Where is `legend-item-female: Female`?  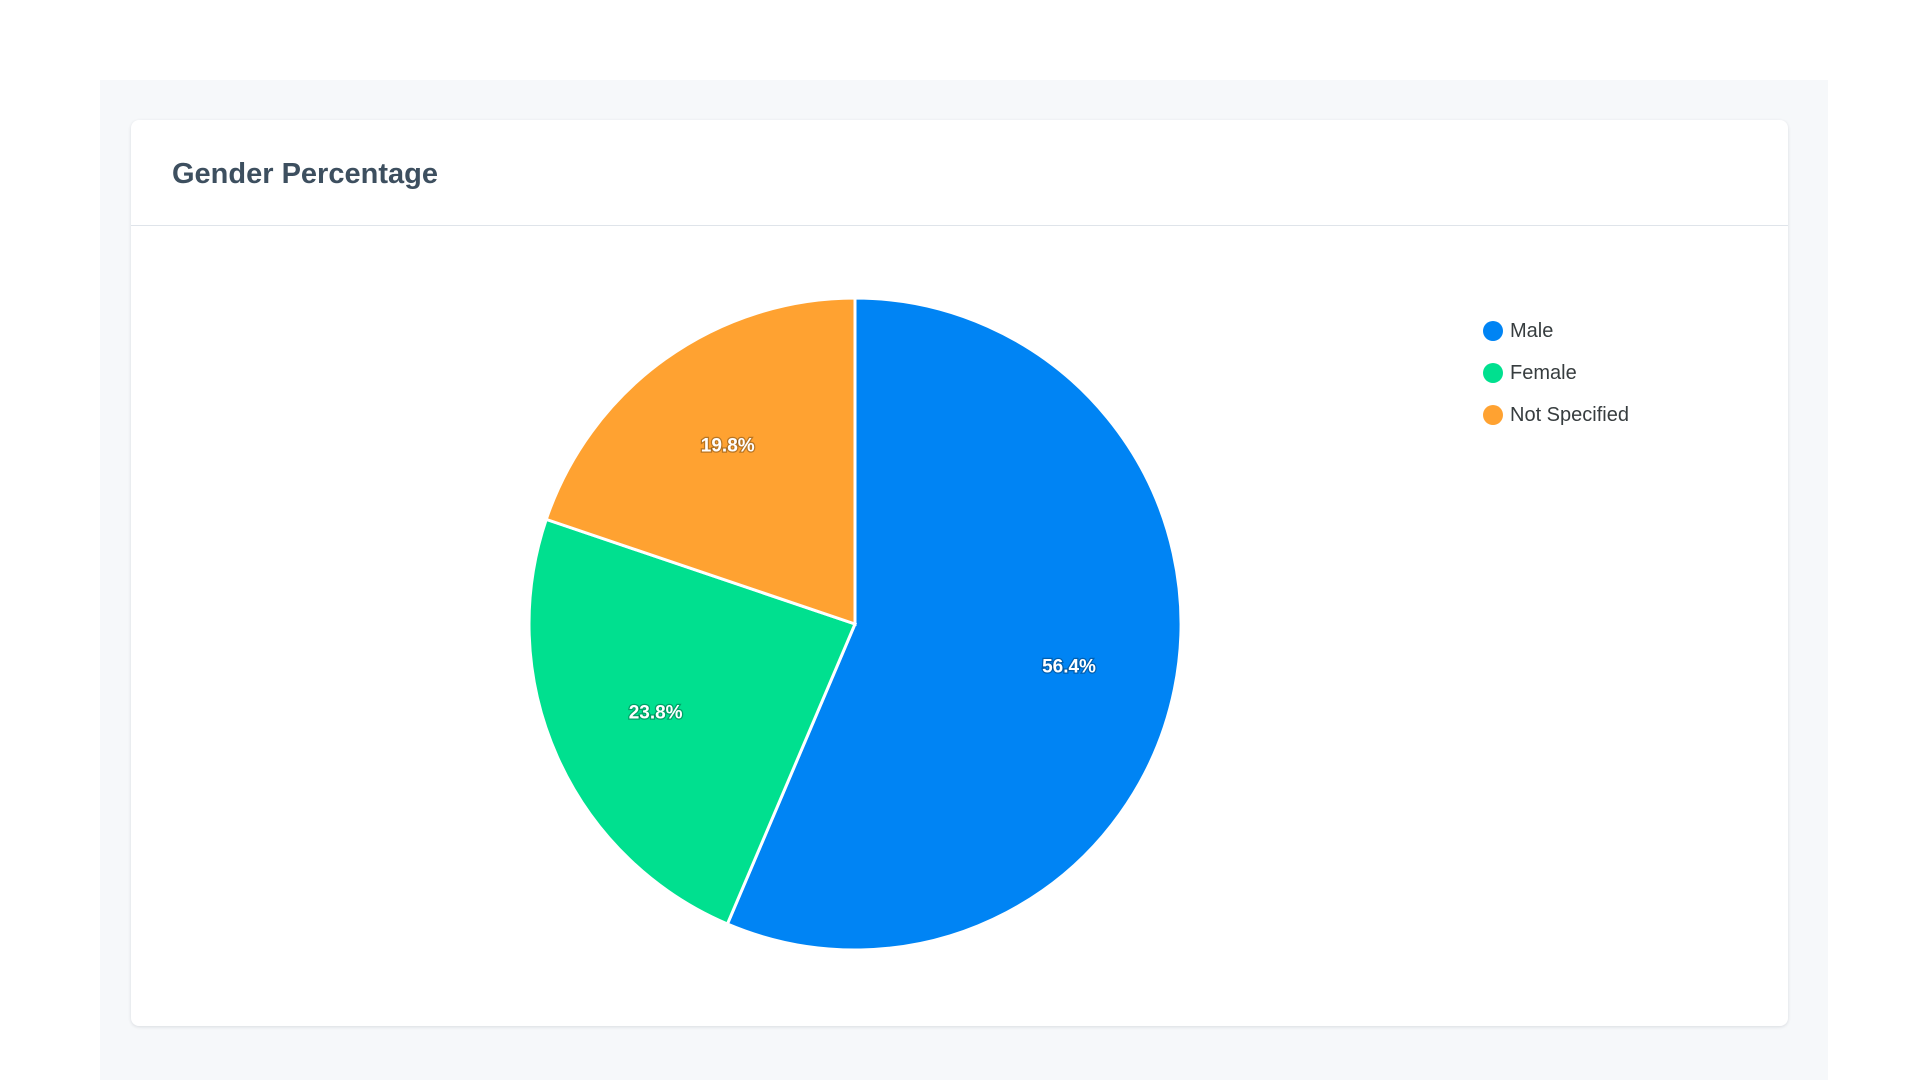
legend-item-female: Female is located at coordinates (1556, 373).